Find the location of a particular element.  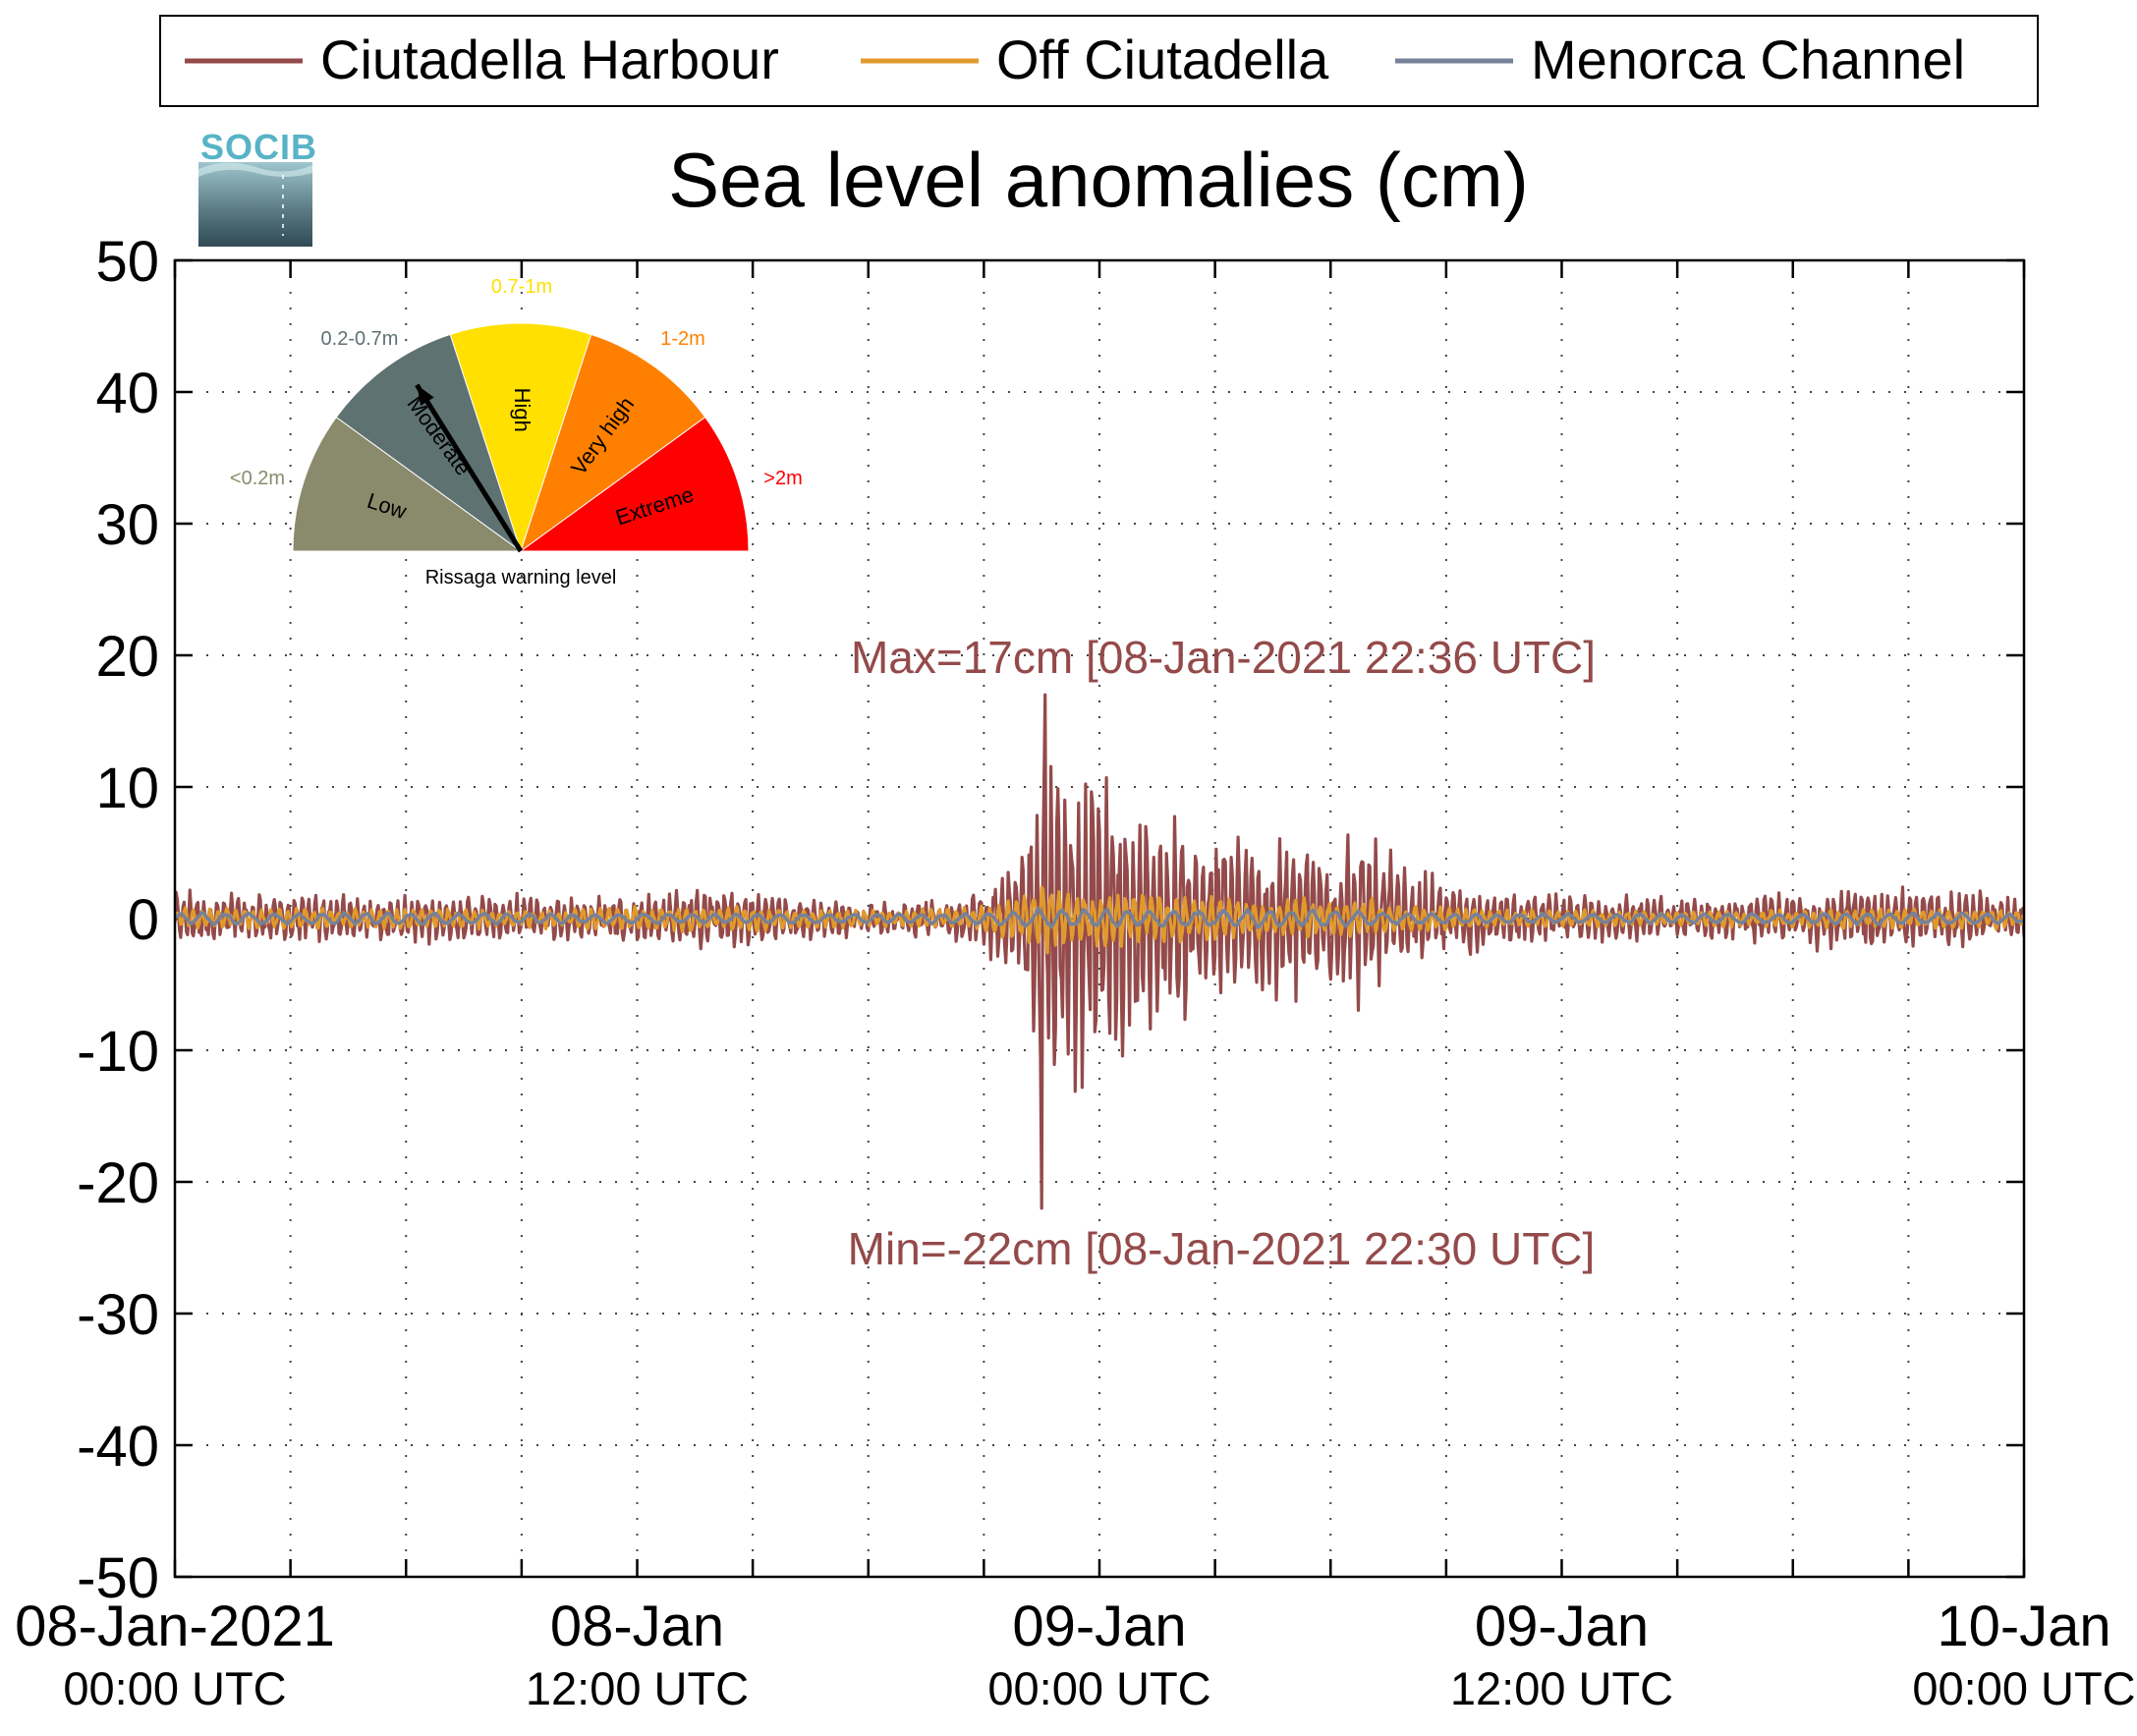

gauge-sector-label: High is located at coordinates (522, 410).